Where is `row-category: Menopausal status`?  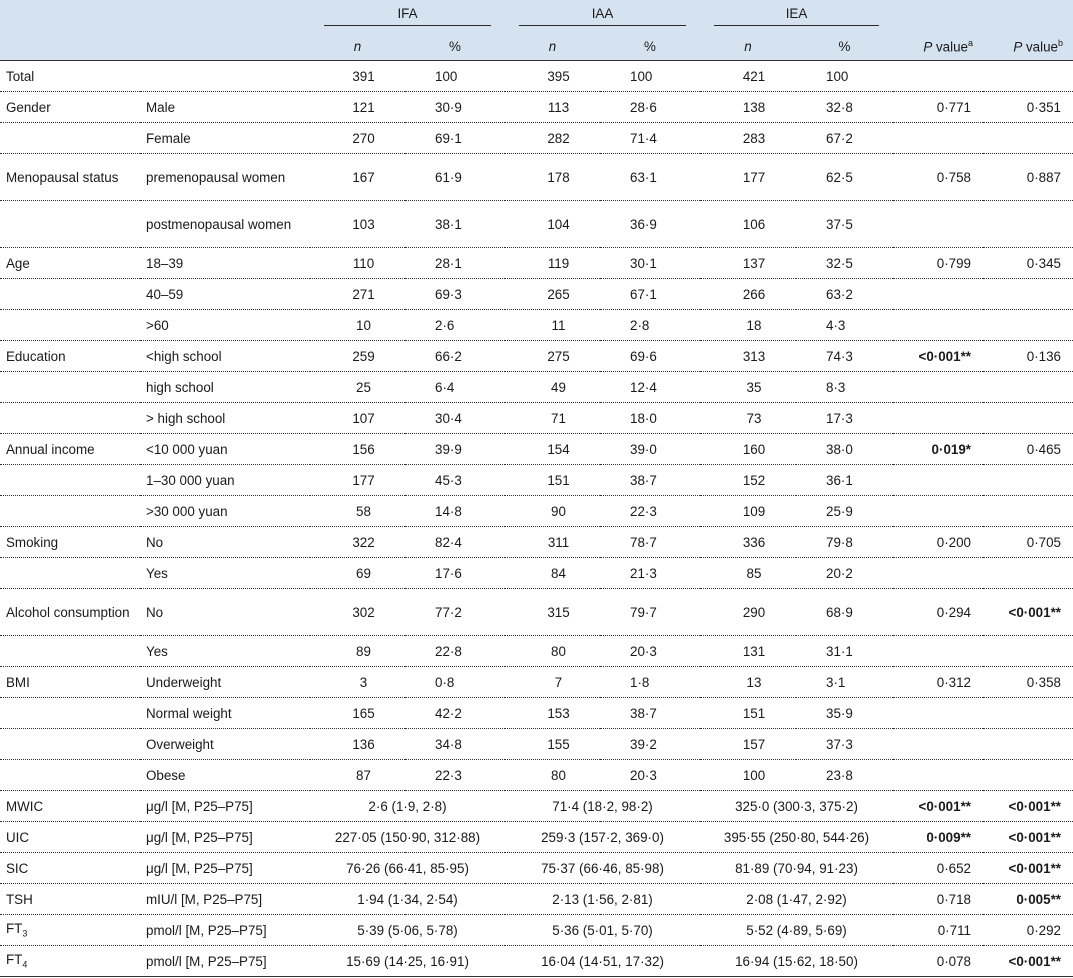
row-category: Menopausal status is located at coordinates (62, 177).